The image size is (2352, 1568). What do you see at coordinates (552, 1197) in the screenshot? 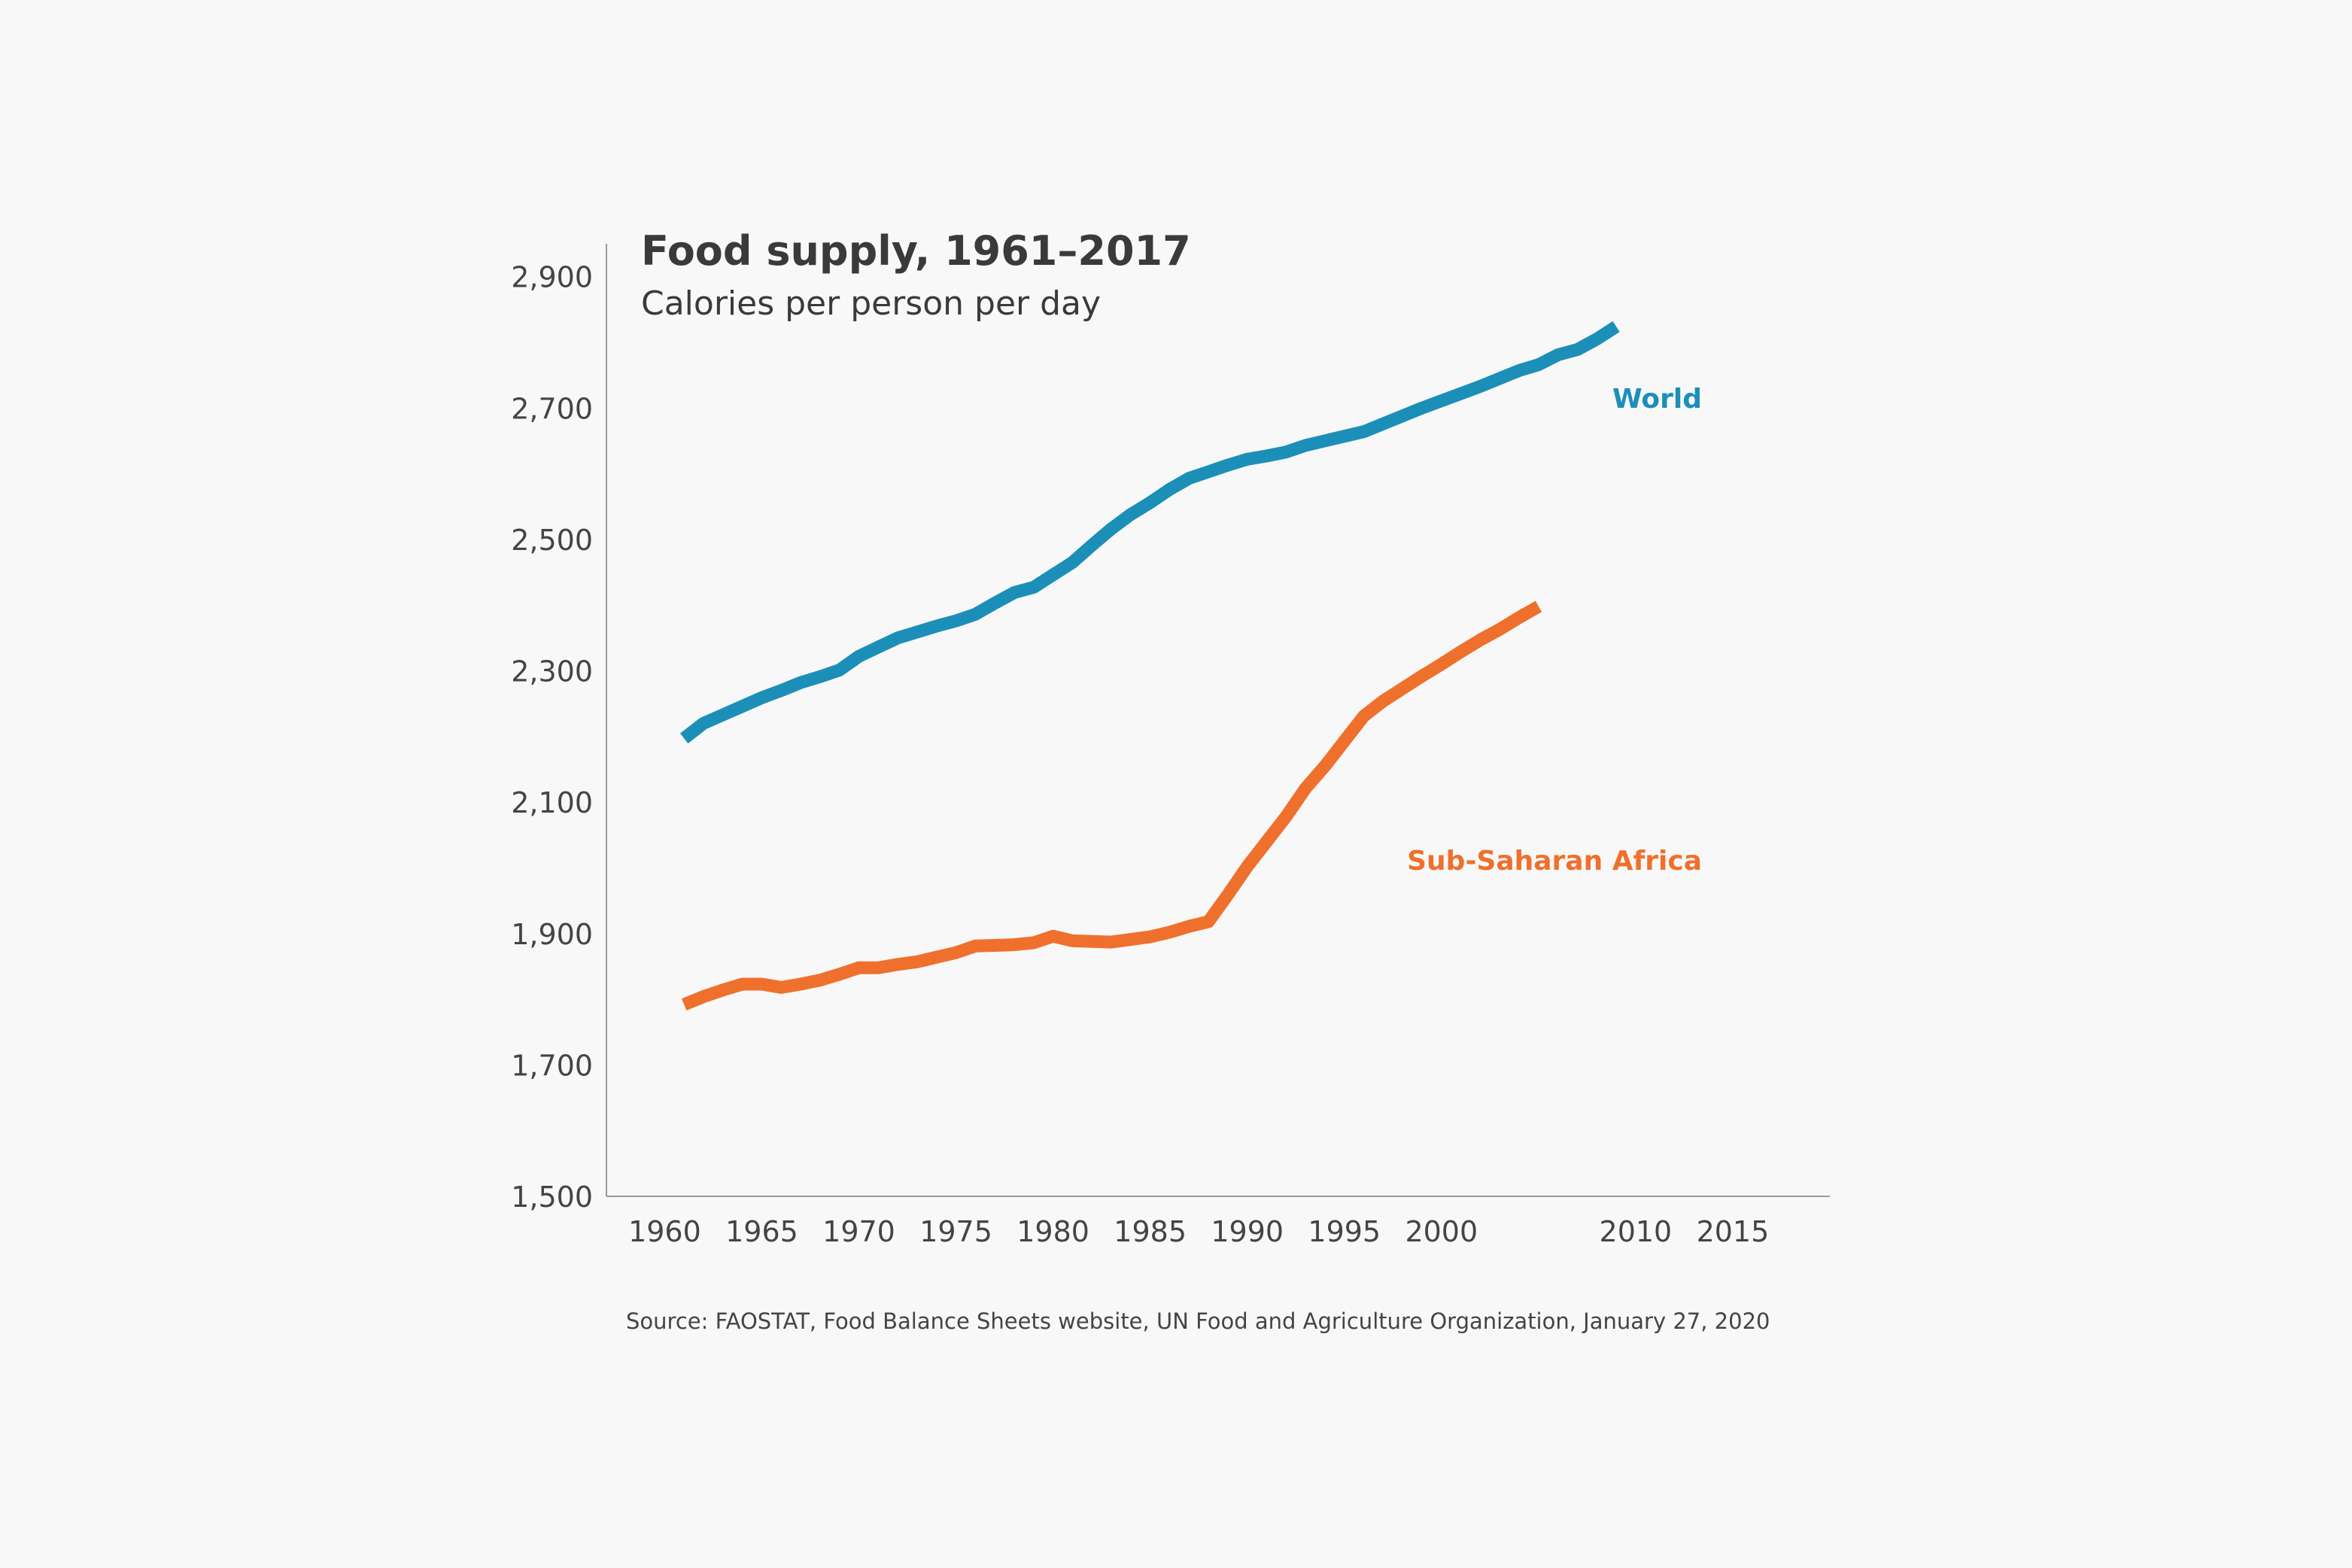
I see `y-tick-label: 1,500` at bounding box center [552, 1197].